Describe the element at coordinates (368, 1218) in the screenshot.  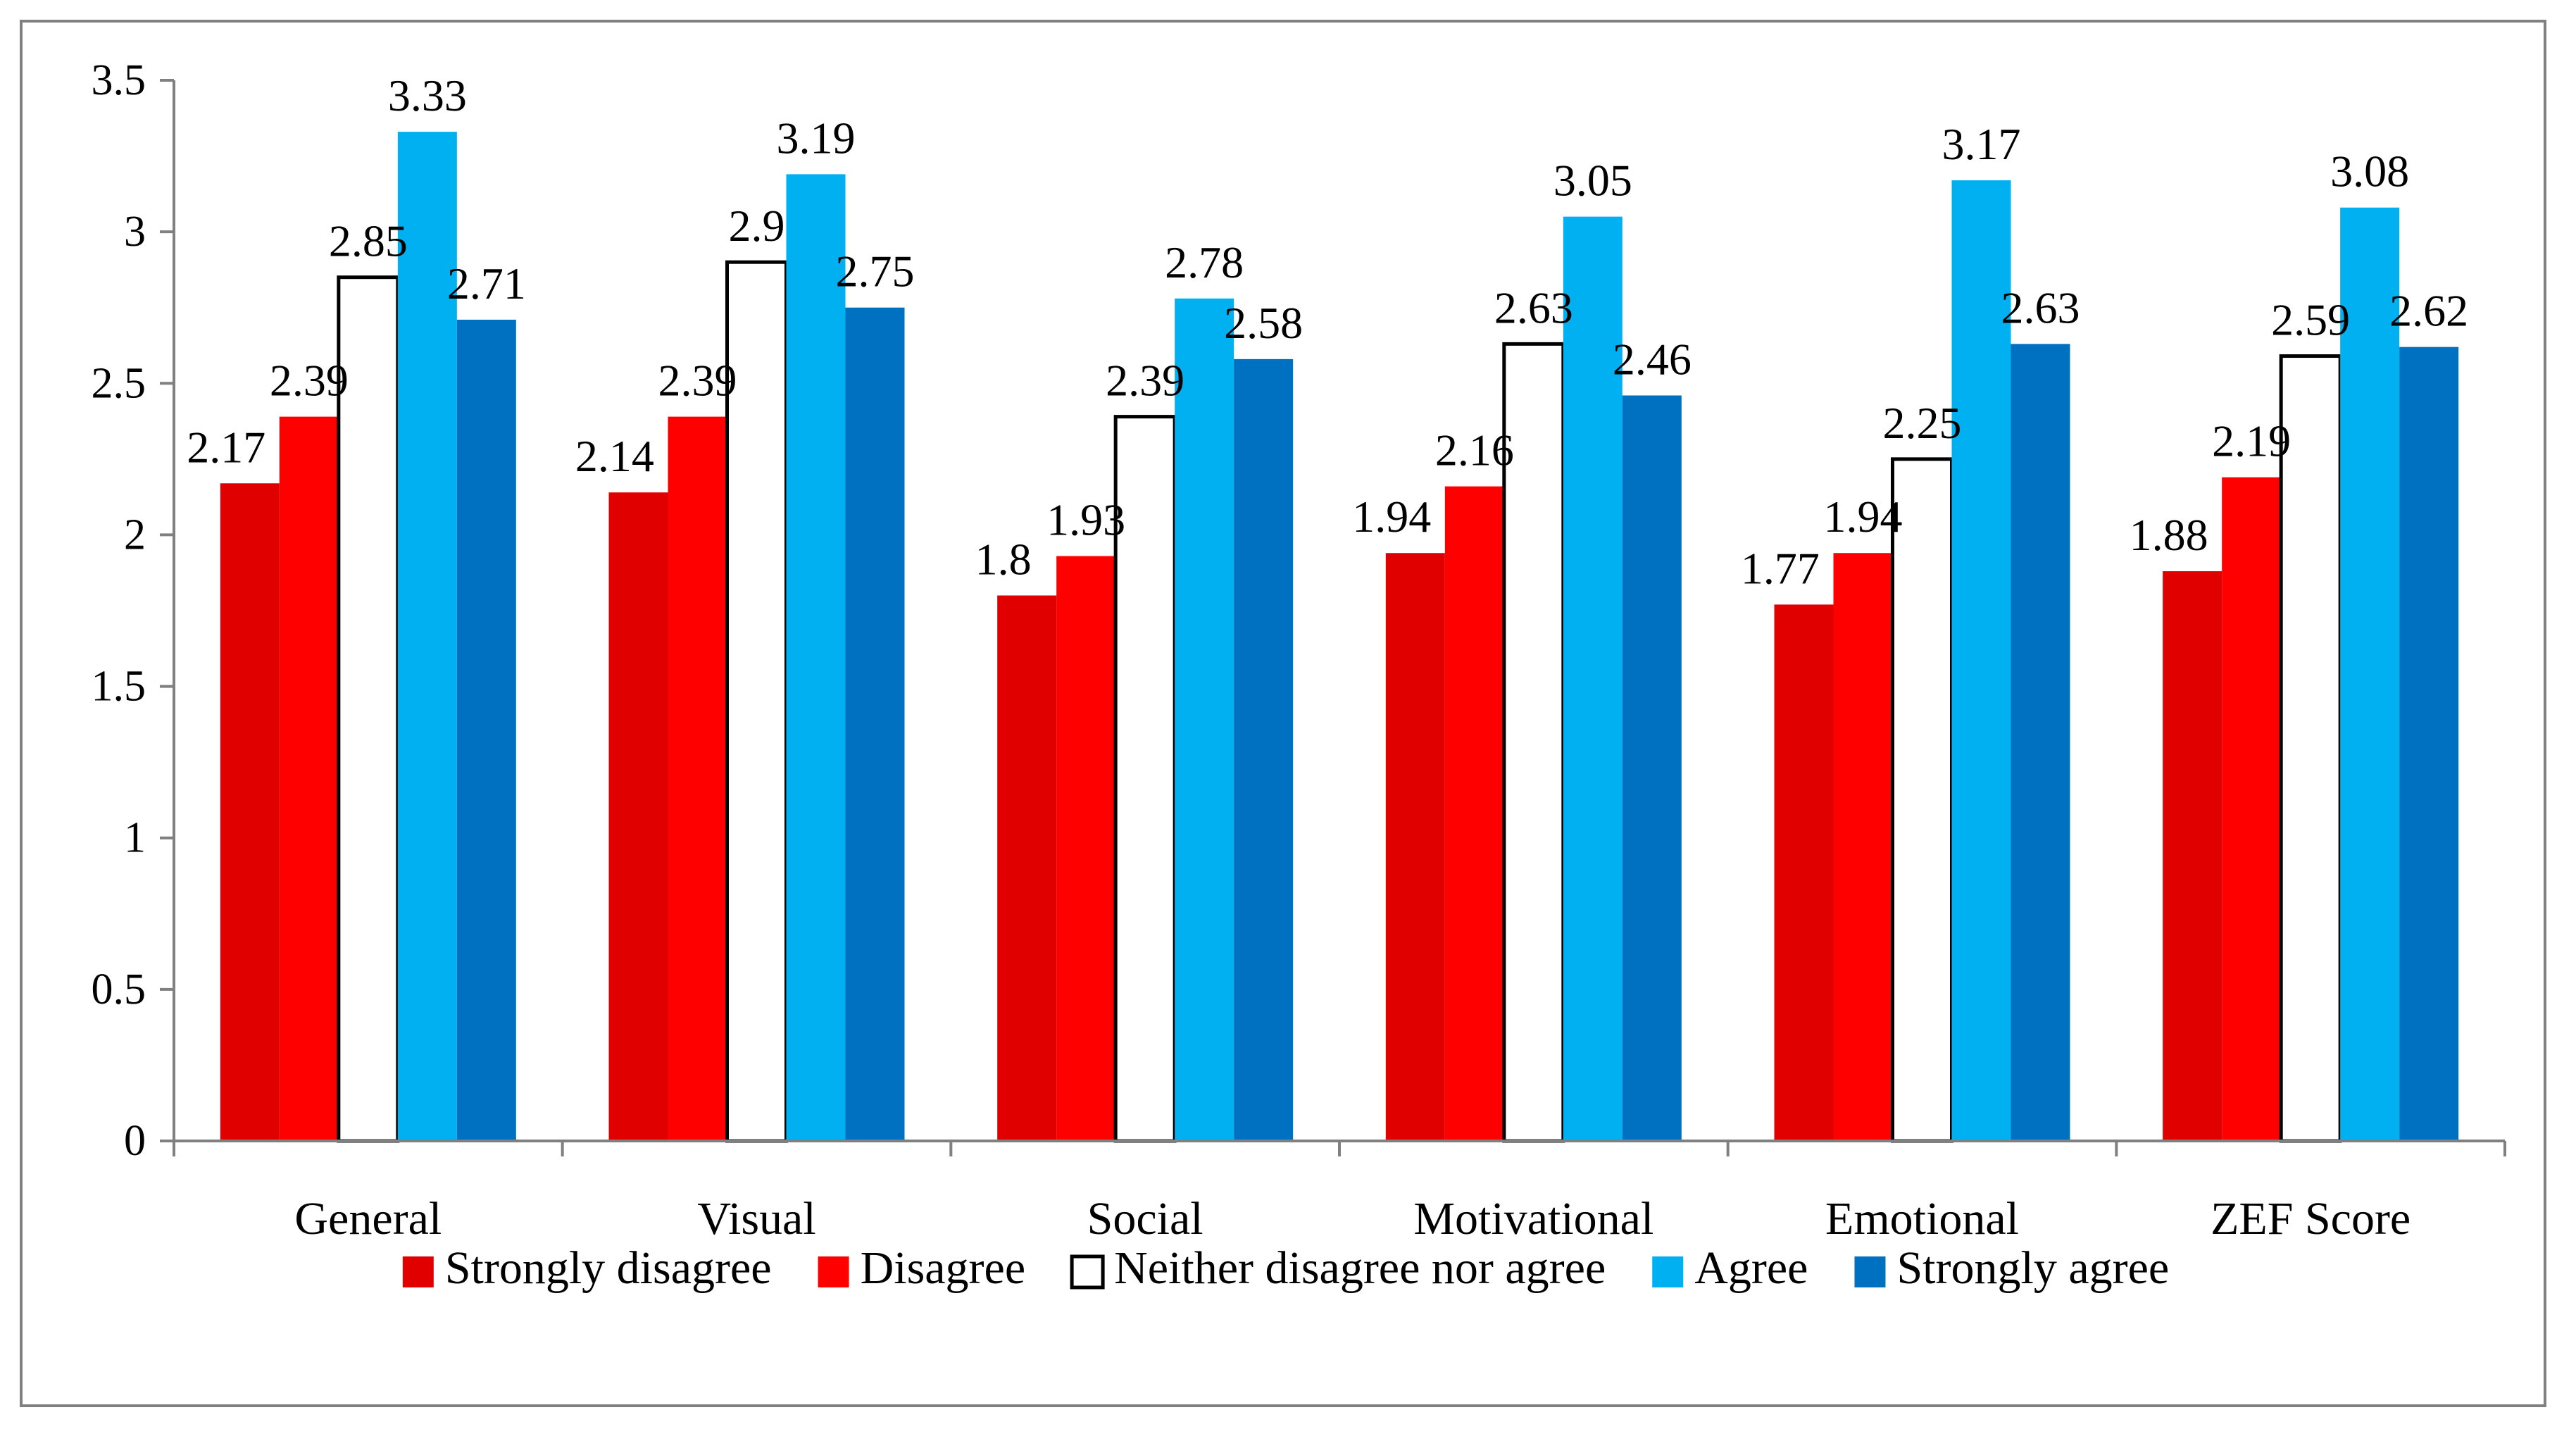
I see `x-tick-label: General` at that location.